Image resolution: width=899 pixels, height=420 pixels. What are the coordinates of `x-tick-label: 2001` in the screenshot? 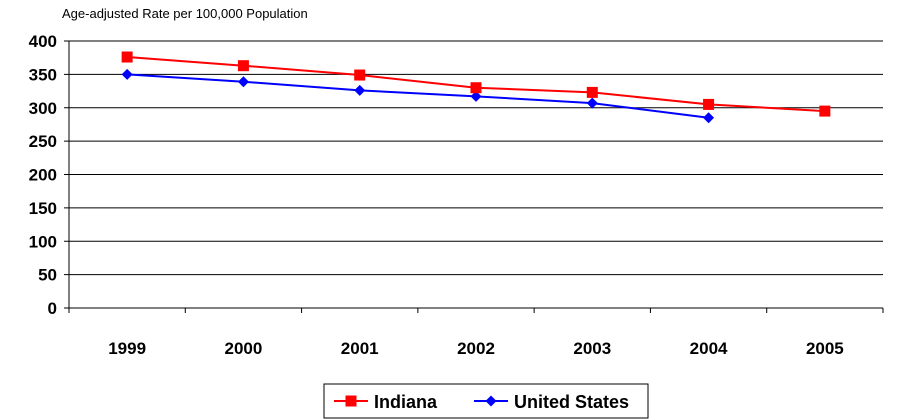 It's located at (360, 348).